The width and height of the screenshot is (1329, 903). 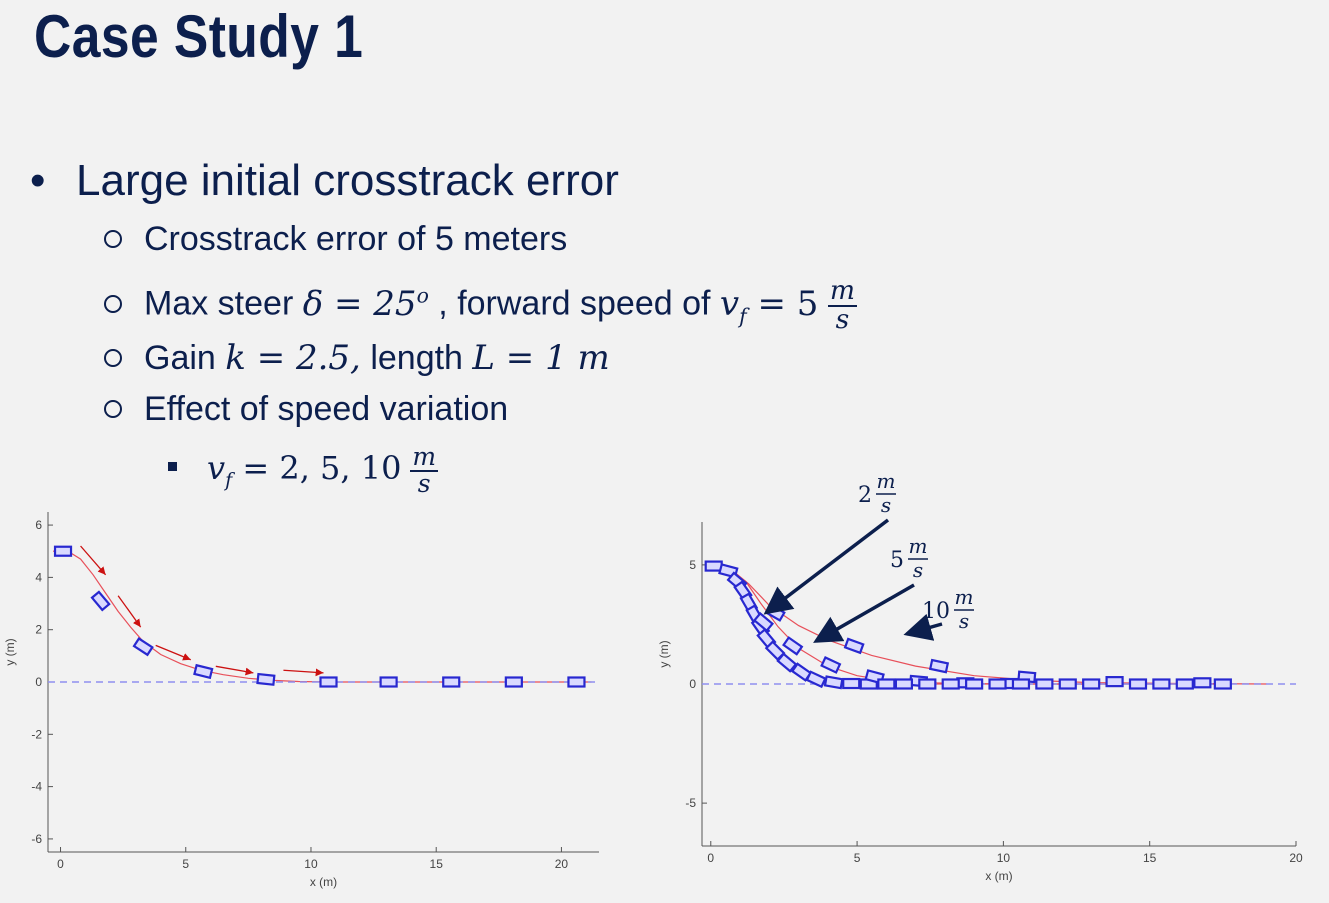 I want to click on y-tick-label: -5, so click(x=690, y=803).